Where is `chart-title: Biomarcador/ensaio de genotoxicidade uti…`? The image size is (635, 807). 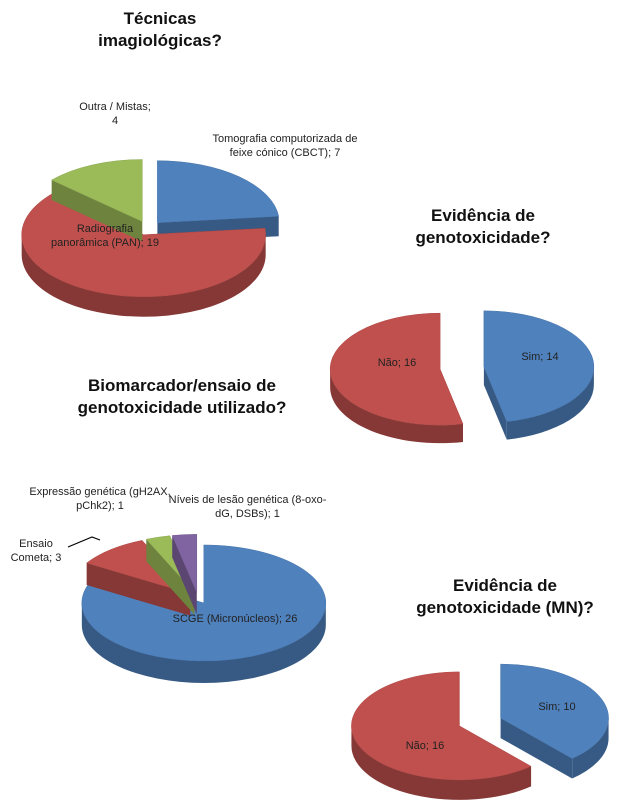
chart-title: Biomarcador/ensaio de genotoxicidade uti… is located at coordinates (182, 397).